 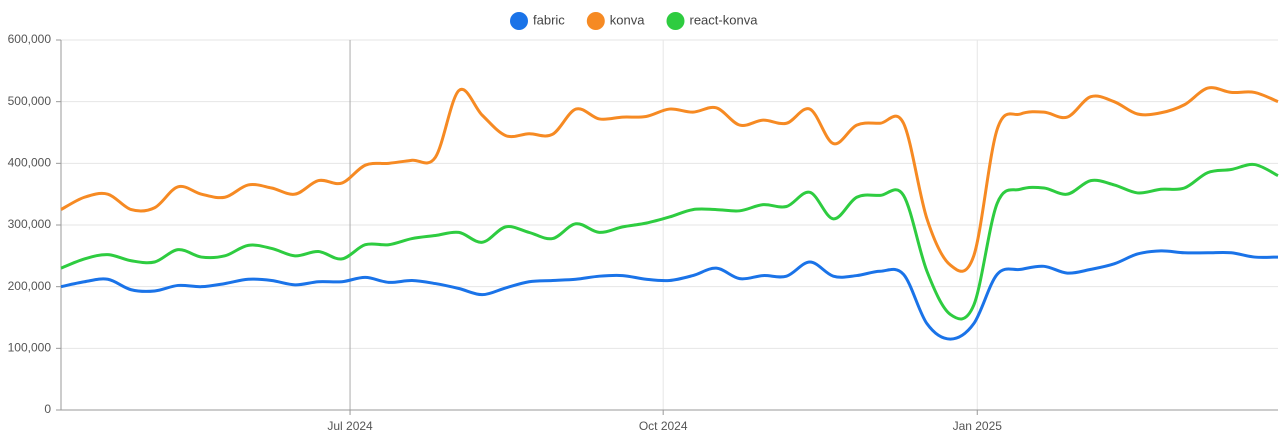 What do you see at coordinates (549, 19) in the screenshot?
I see `legend-label: fabric` at bounding box center [549, 19].